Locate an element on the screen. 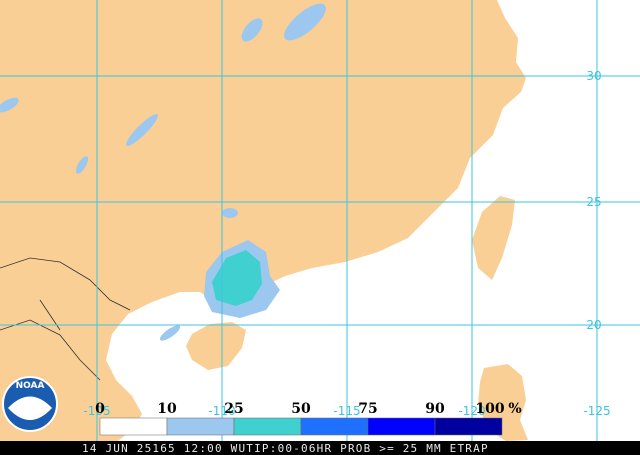 This screenshot has height=455, width=640. footer-bar is located at coordinates (320, 448).